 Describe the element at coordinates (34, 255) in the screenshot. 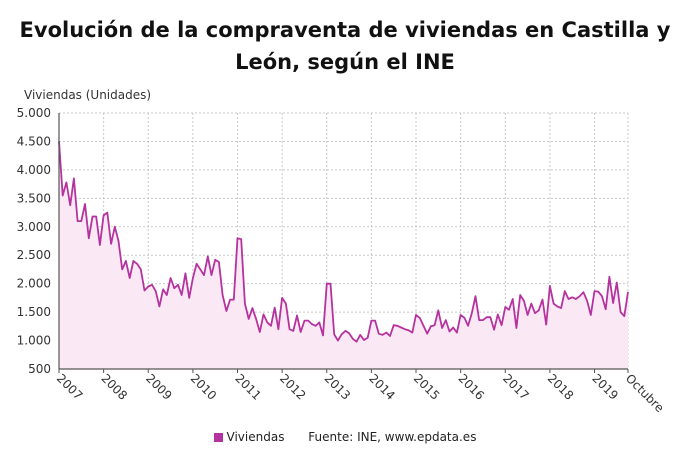

I see `y-tick-label: 2.500` at that location.